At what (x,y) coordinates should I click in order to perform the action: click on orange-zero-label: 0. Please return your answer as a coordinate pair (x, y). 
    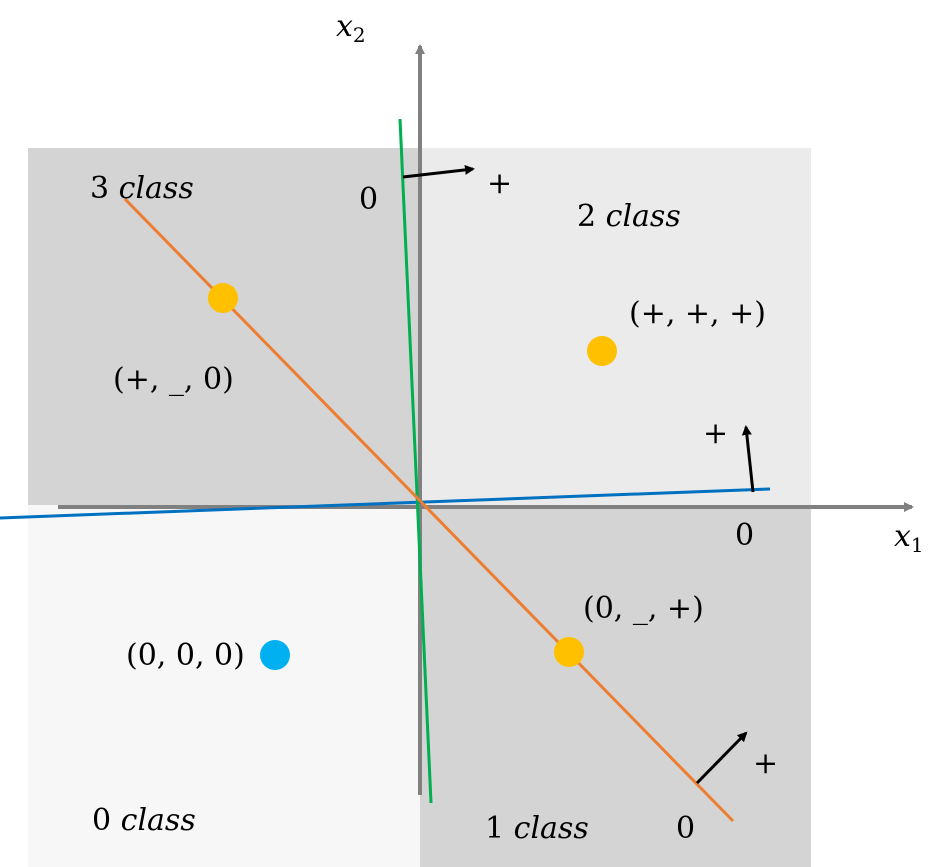
    Looking at the image, I should click on (685, 828).